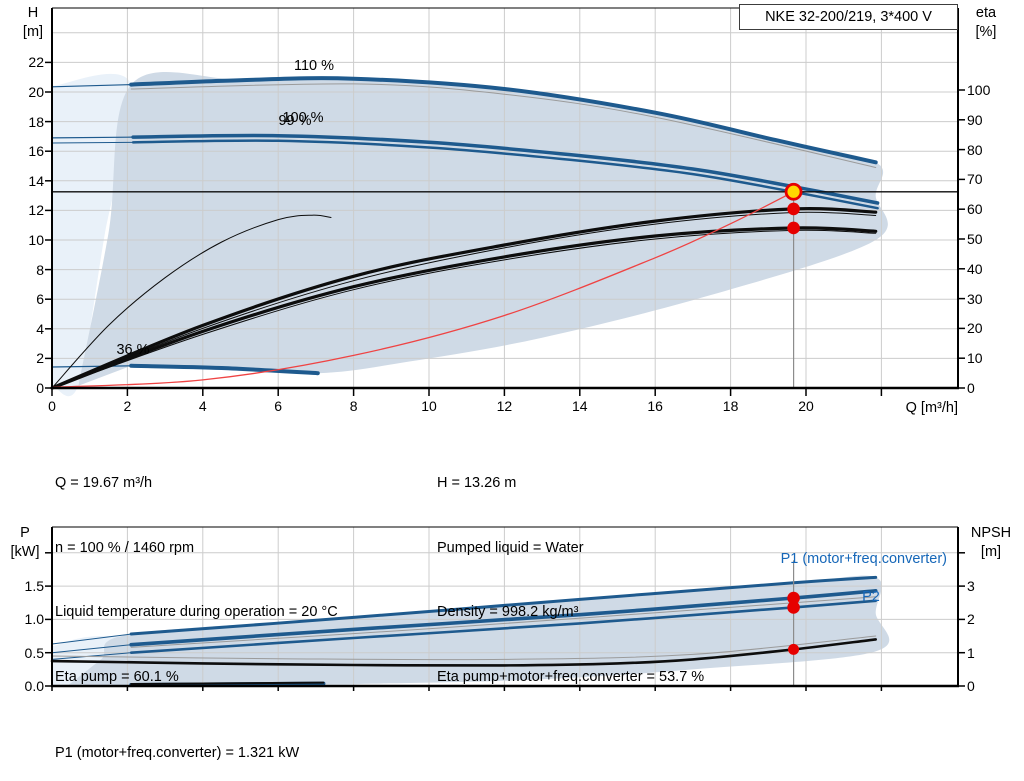  Describe the element at coordinates (36, 180) in the screenshot. I see `tick-label-left: 14` at that location.